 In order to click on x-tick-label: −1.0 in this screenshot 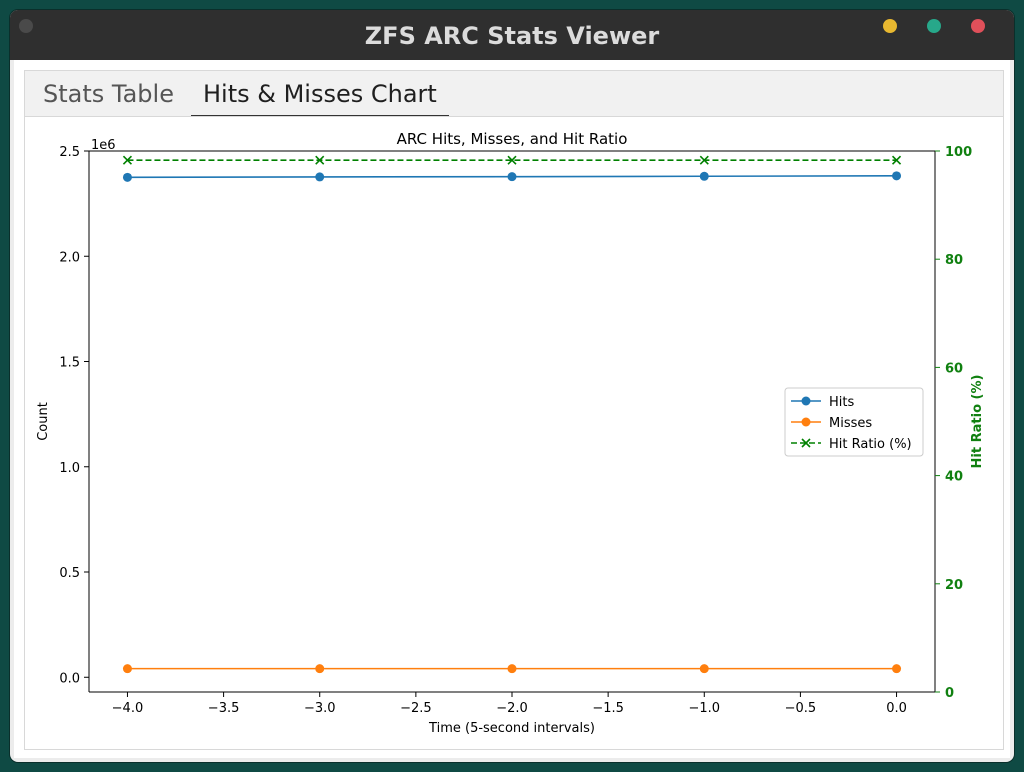, I will do `click(704, 708)`.